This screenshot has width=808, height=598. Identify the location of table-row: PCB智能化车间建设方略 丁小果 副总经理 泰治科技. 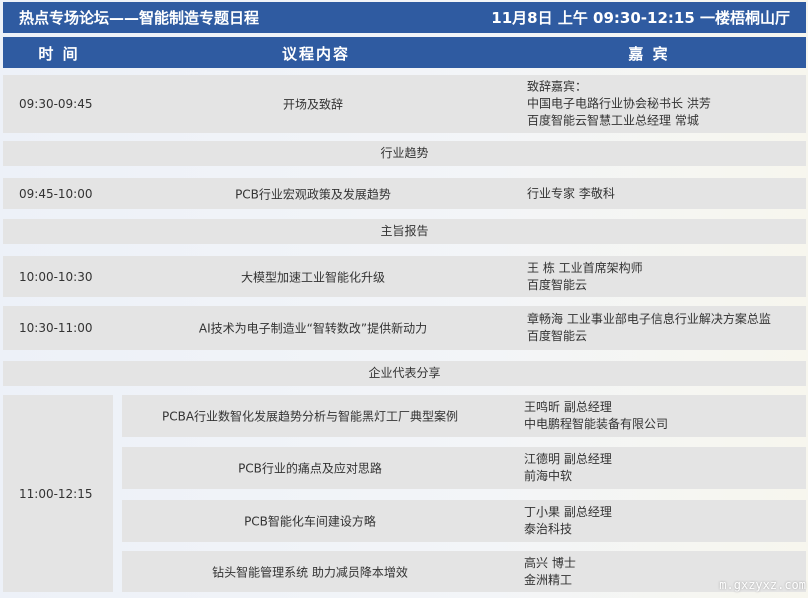
(464, 521).